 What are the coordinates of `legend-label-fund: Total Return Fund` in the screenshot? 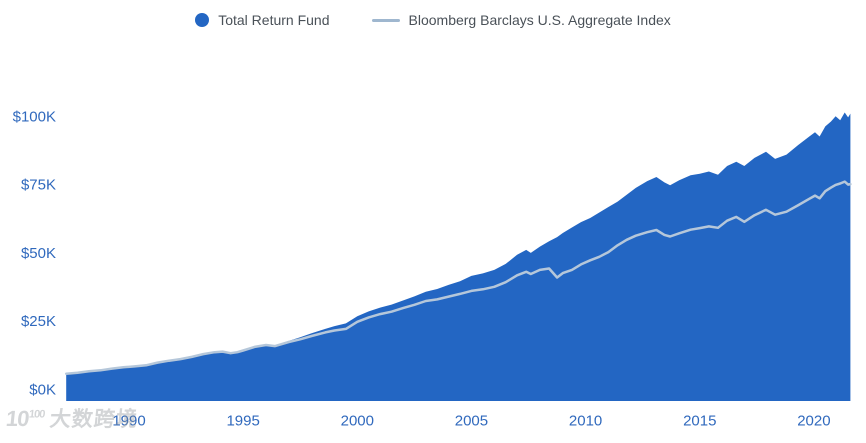 It's located at (274, 20).